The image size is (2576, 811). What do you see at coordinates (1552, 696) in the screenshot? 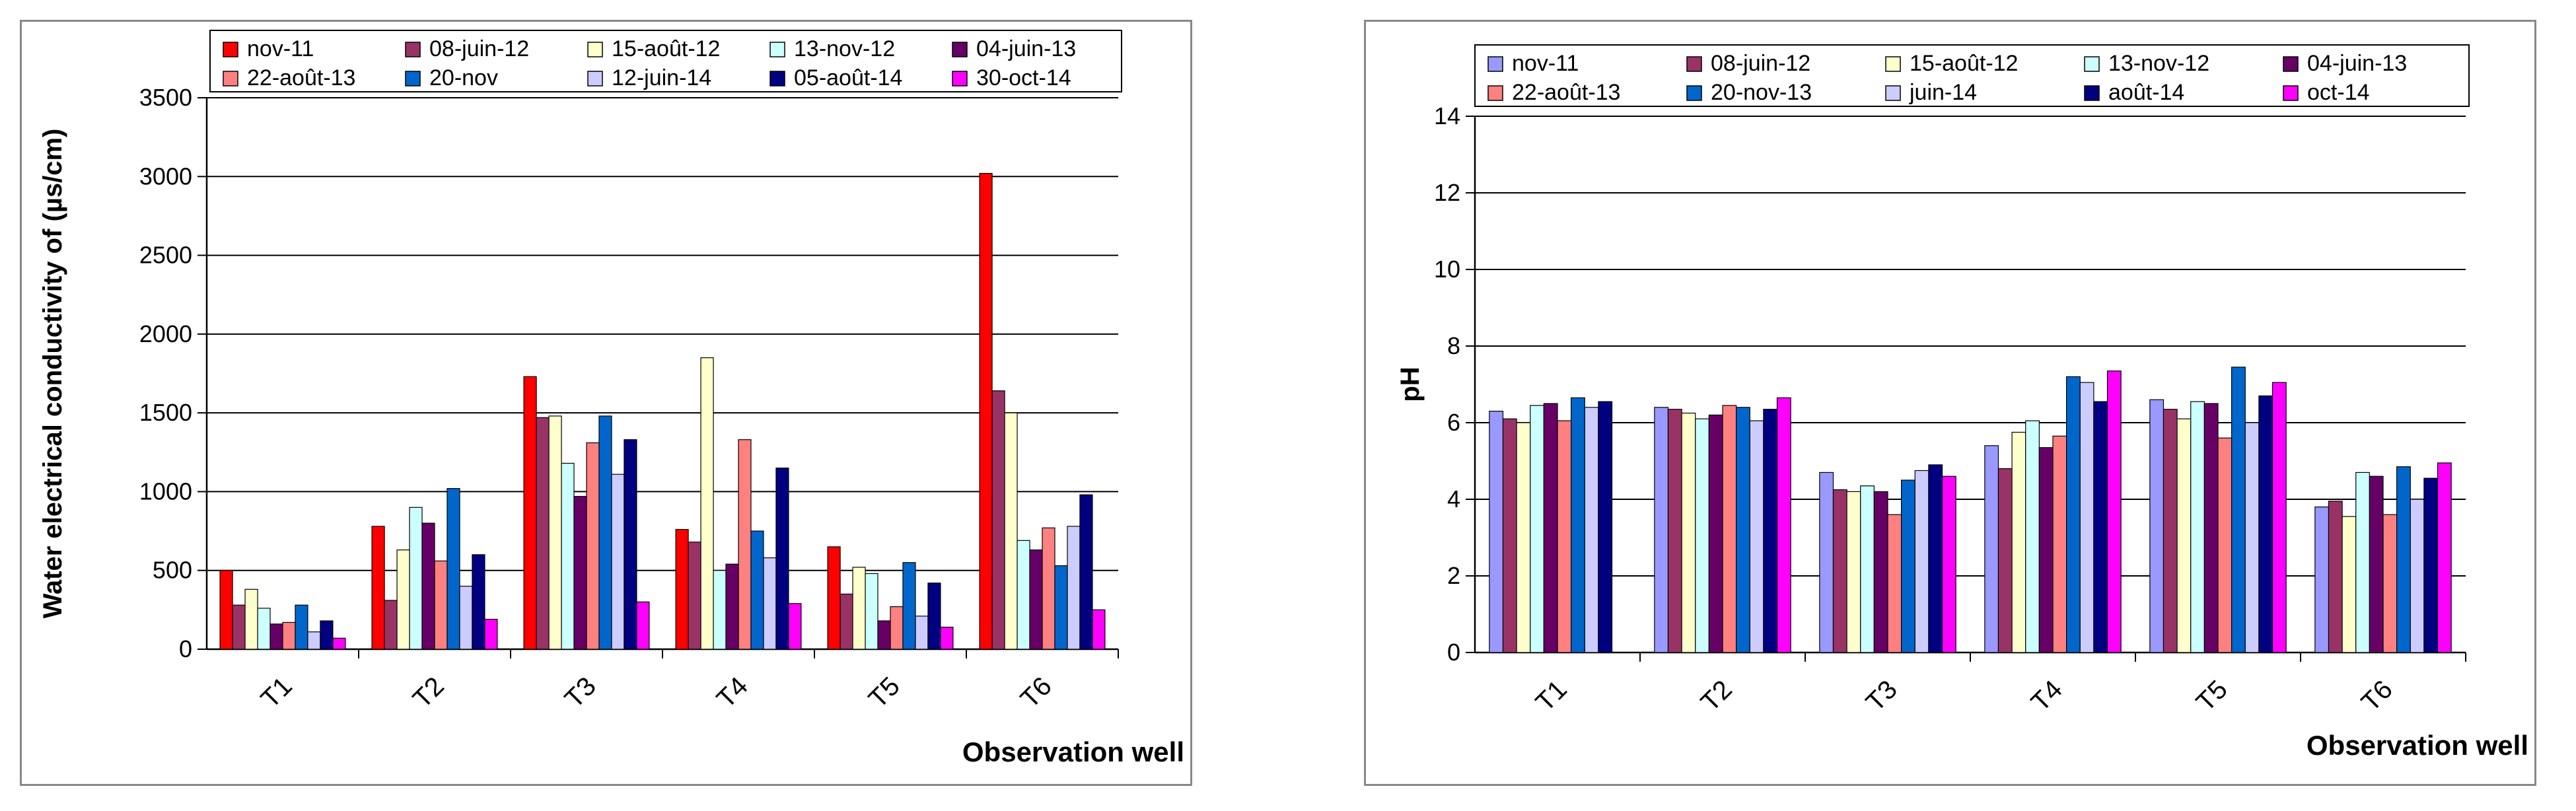
I see `x-tick-label: T1` at bounding box center [1552, 696].